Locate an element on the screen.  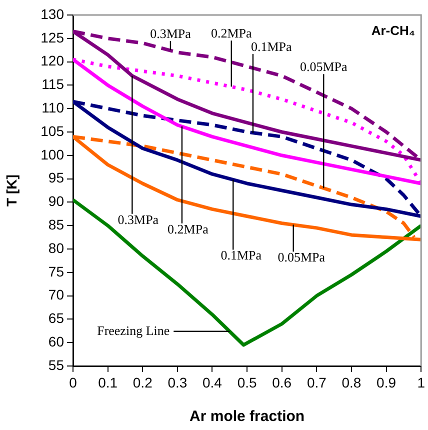
y-tick-label: 115 is located at coordinates (53, 84).